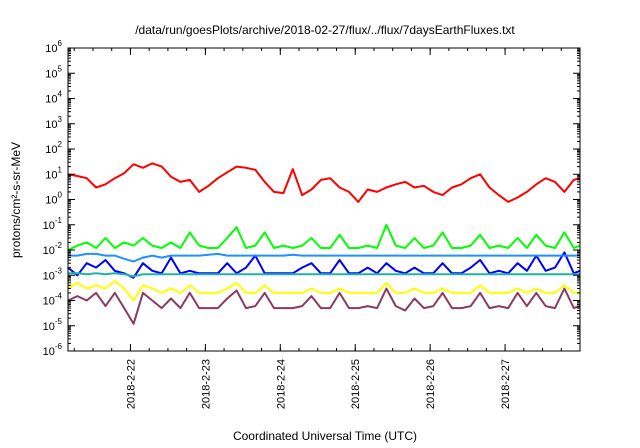  Describe the element at coordinates (53, 224) in the screenshot. I see `y-tick-label: 10⁻¹` at that location.